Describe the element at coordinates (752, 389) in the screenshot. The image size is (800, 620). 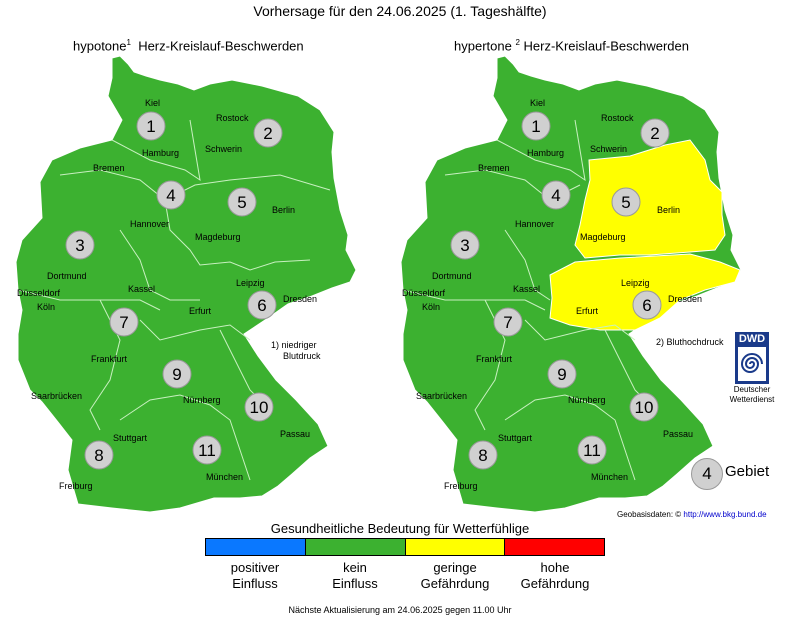
I see `dwd-name-line1: Deutscher` at that location.